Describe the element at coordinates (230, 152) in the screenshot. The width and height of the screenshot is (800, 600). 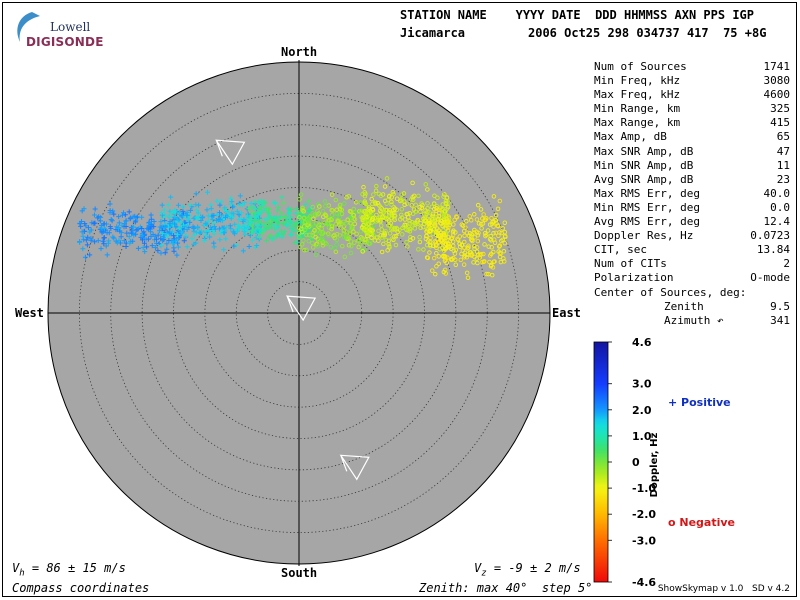
I see `velocity-vector-upper-left` at that location.